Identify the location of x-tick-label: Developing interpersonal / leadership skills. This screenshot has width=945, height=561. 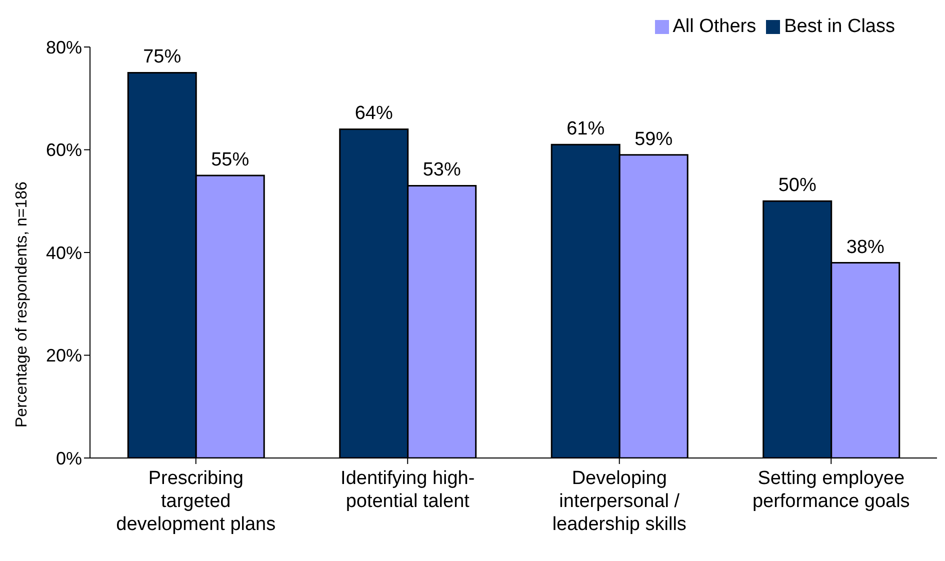
(619, 501).